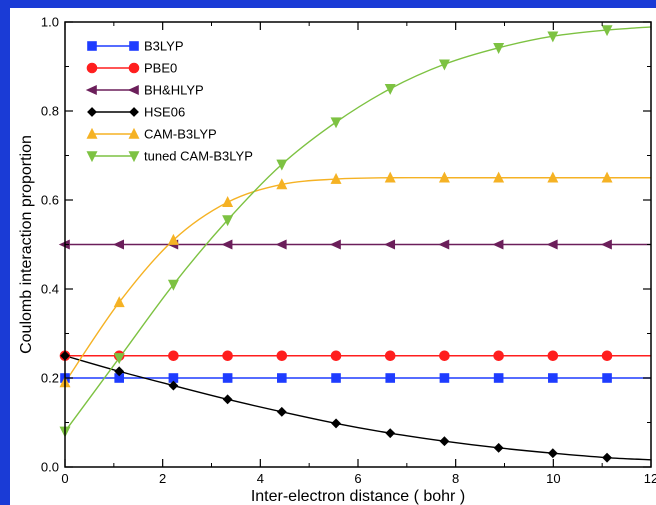 Image resolution: width=656 pixels, height=505 pixels. Describe the element at coordinates (50, 378) in the screenshot. I see `y-tick-label: 0.2` at that location.